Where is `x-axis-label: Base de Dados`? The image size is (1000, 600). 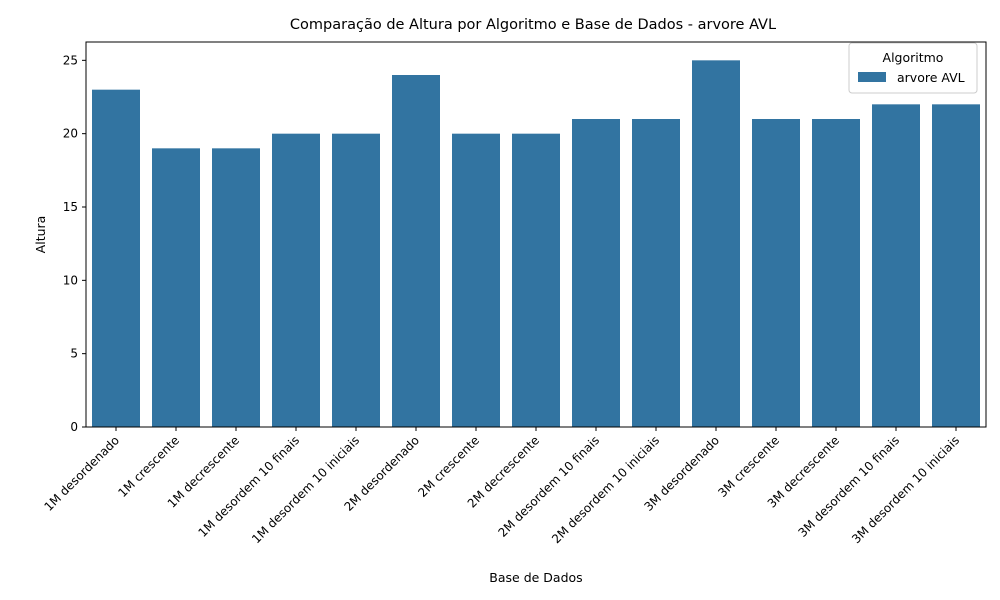
x-axis-label: Base de Dados is located at coordinates (535, 577).